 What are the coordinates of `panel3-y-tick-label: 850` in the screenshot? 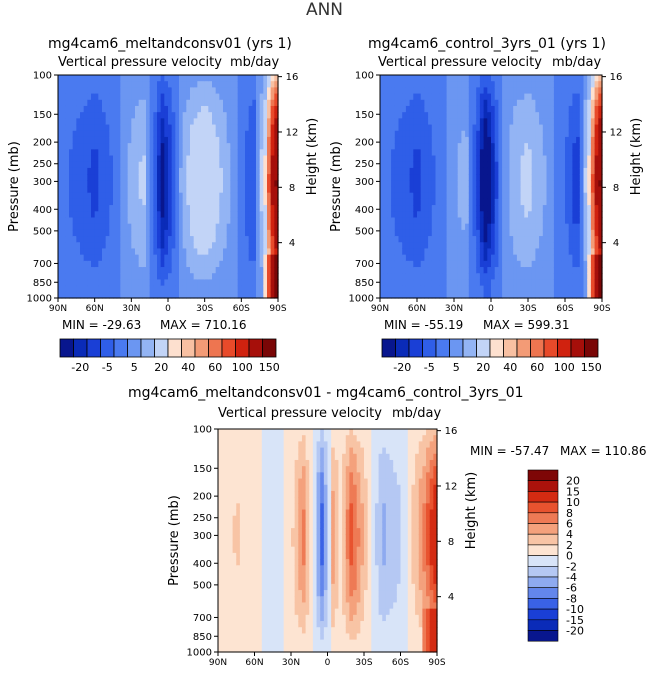 It's located at (202, 637).